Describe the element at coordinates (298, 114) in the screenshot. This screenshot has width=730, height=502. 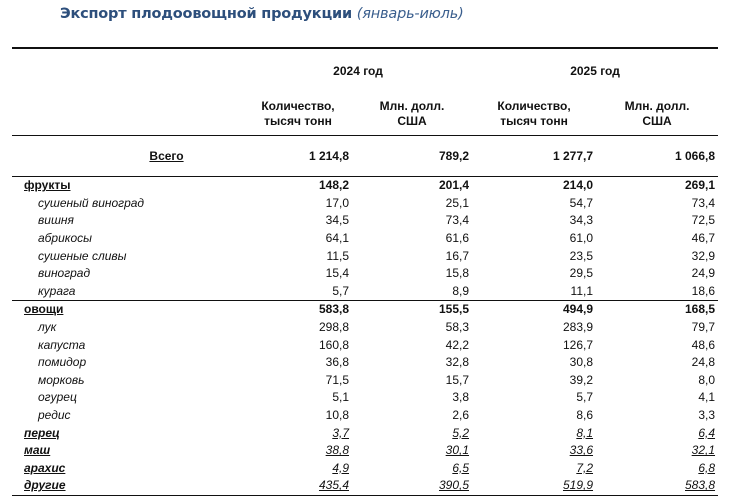
I see `qty-header-2024: Количество, тысяч тонн` at that location.